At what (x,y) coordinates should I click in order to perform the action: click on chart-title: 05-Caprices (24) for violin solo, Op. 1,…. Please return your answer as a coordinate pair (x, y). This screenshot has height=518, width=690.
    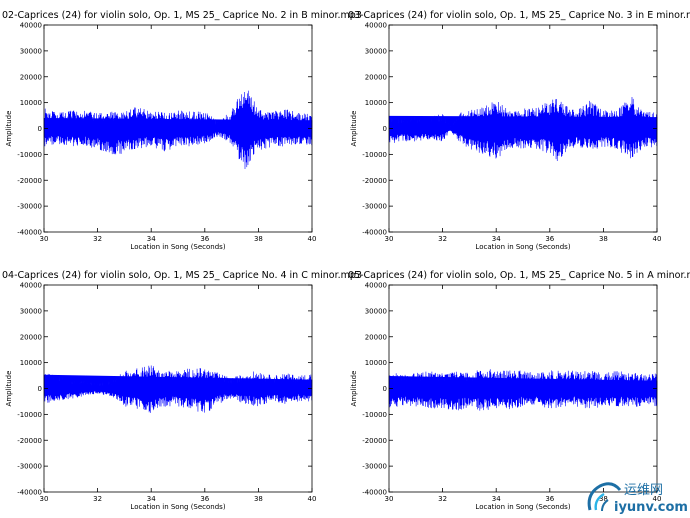
    Looking at the image, I should click on (519, 275).